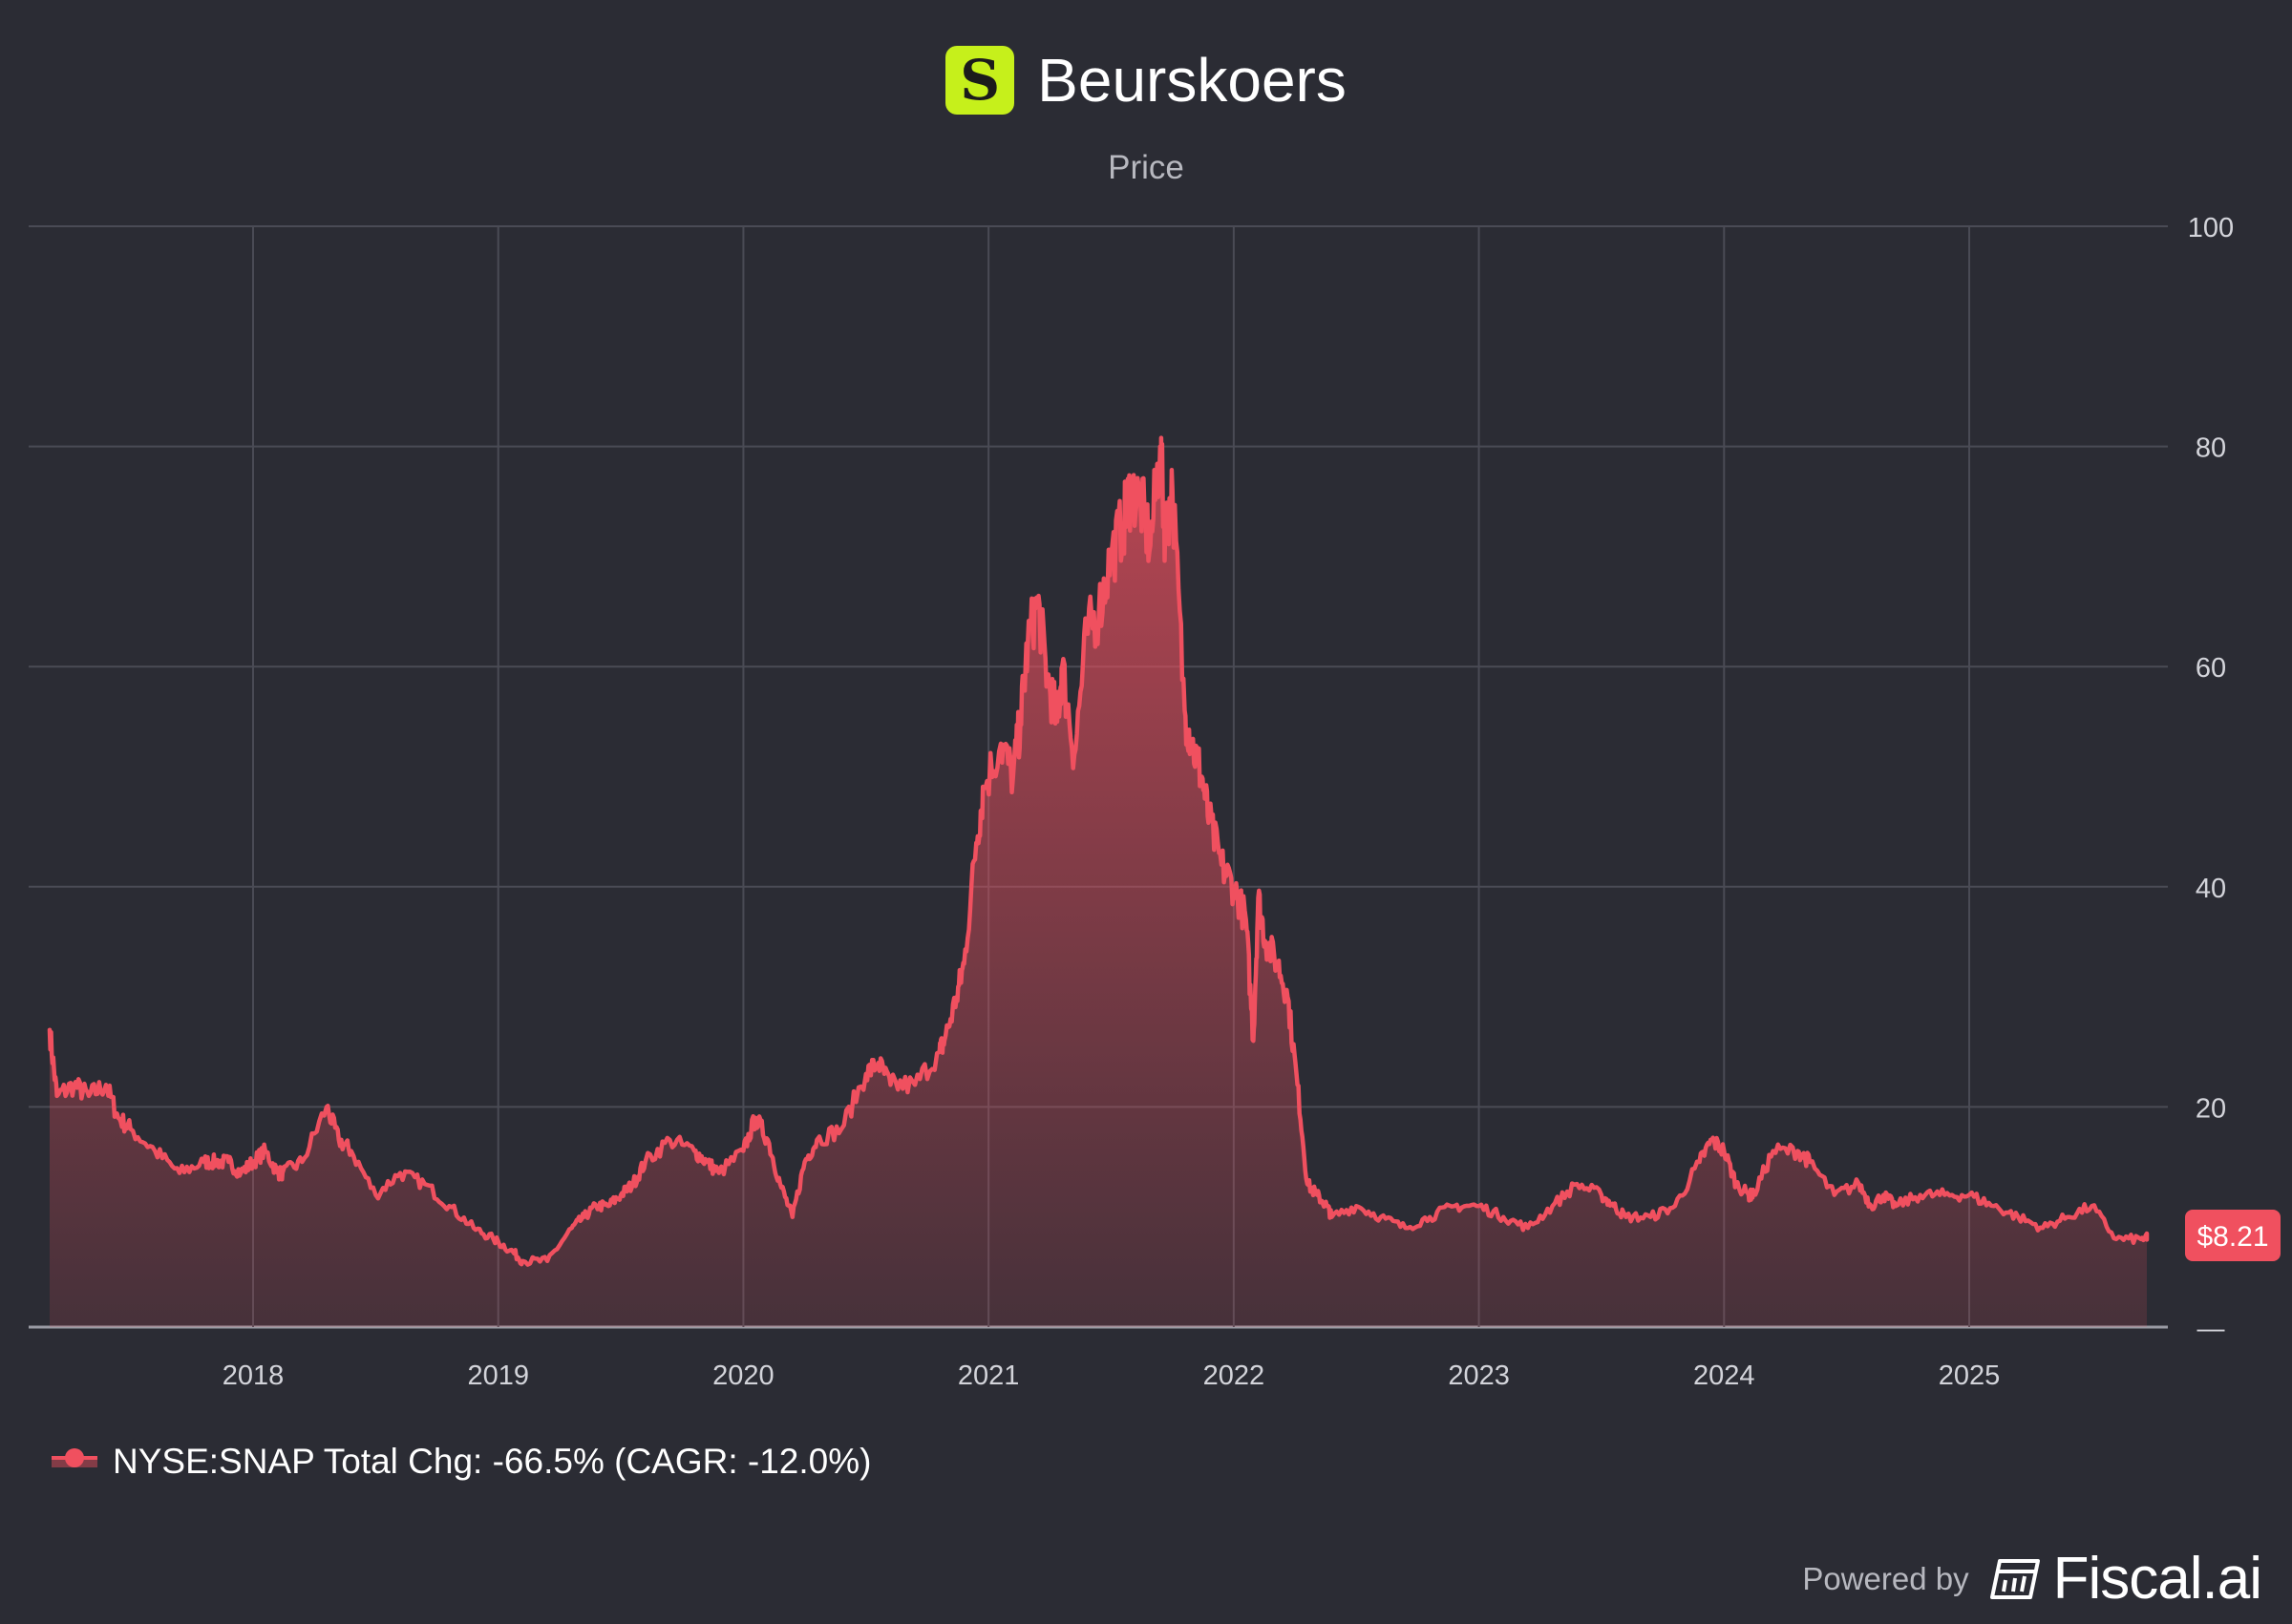  I want to click on x-tick-label: 2021, so click(989, 1375).